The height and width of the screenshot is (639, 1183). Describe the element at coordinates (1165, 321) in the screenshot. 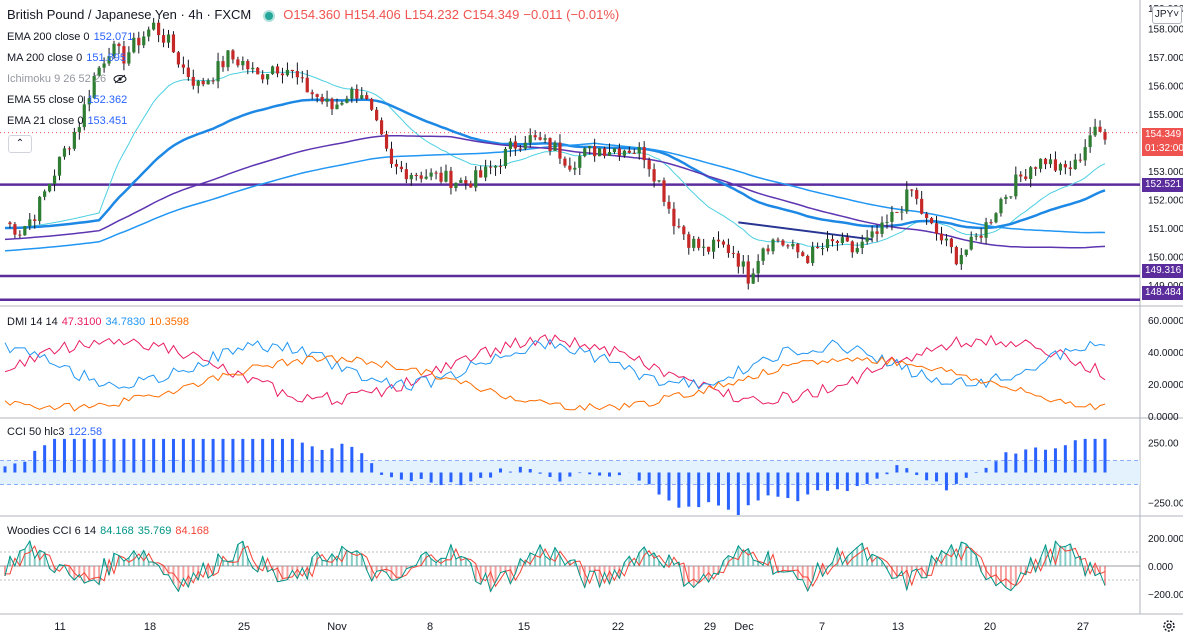

I see `dmi-tick: 60.0000` at that location.